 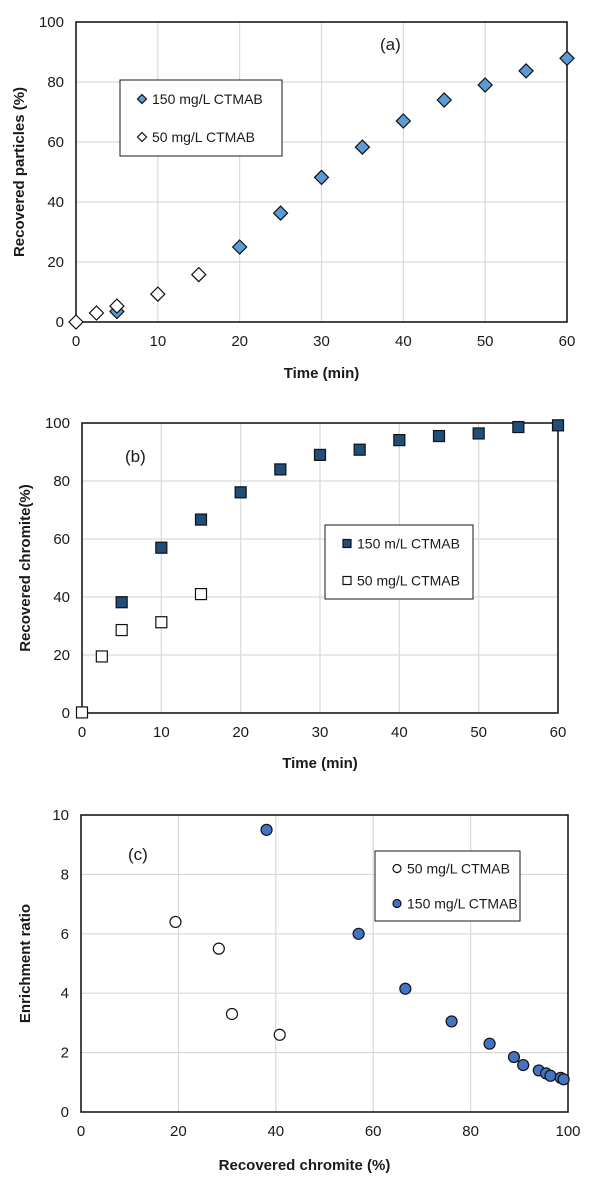 I want to click on panel-label: (b), so click(x=135, y=456).